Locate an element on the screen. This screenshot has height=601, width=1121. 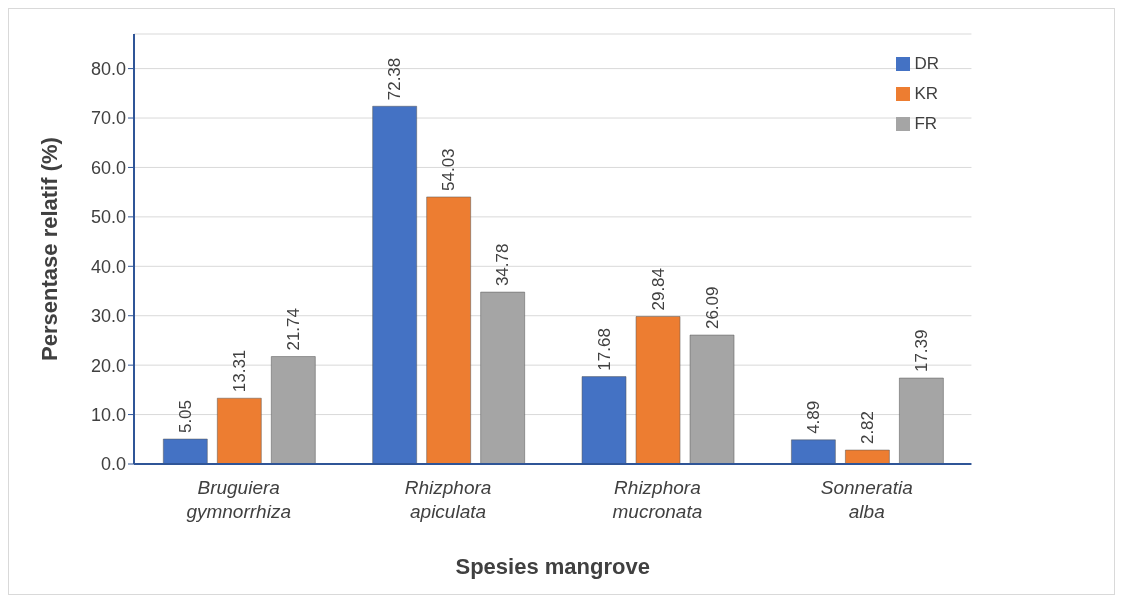
data-label: 2.82 is located at coordinates (867, 427).